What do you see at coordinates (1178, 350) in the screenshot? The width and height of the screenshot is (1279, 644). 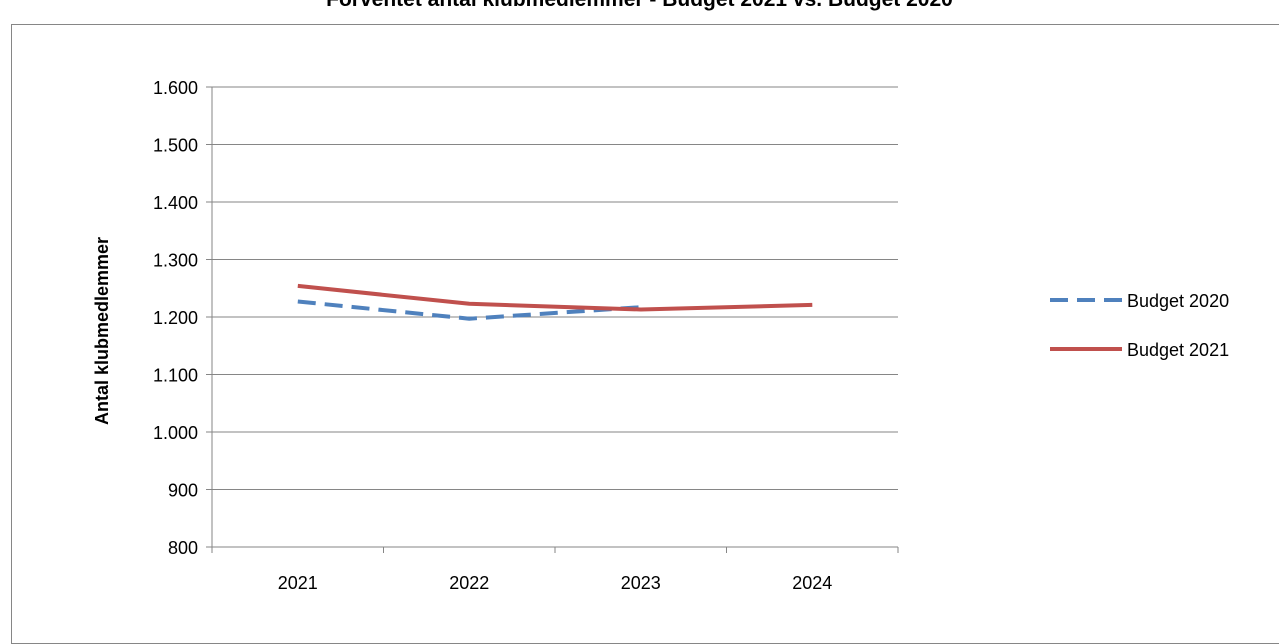 I see `legend-label-2: Budget 2021` at bounding box center [1178, 350].